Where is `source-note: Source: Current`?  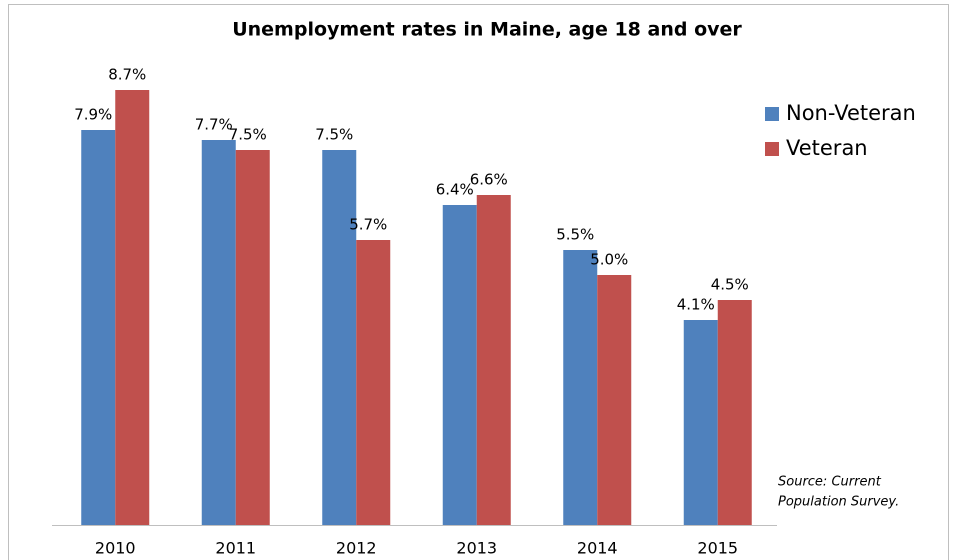 source-note: Source: Current is located at coordinates (830, 482).